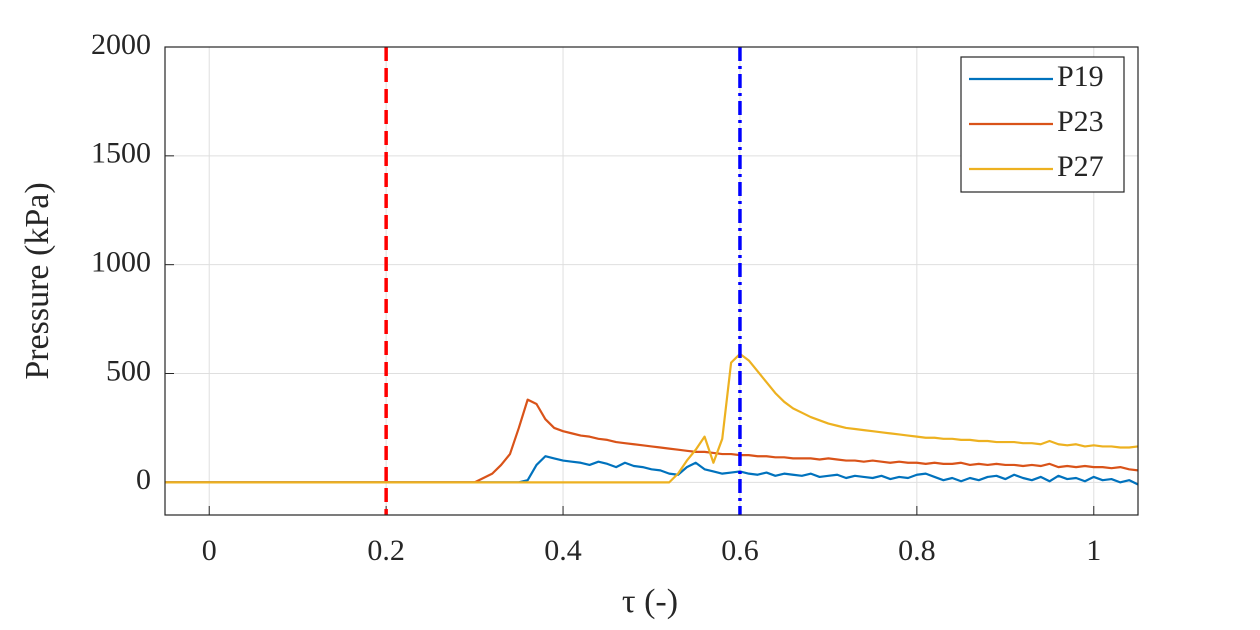 This screenshot has height=630, width=1260. Describe the element at coordinates (563, 550) in the screenshot. I see `x-tick-label: 0.4` at that location.